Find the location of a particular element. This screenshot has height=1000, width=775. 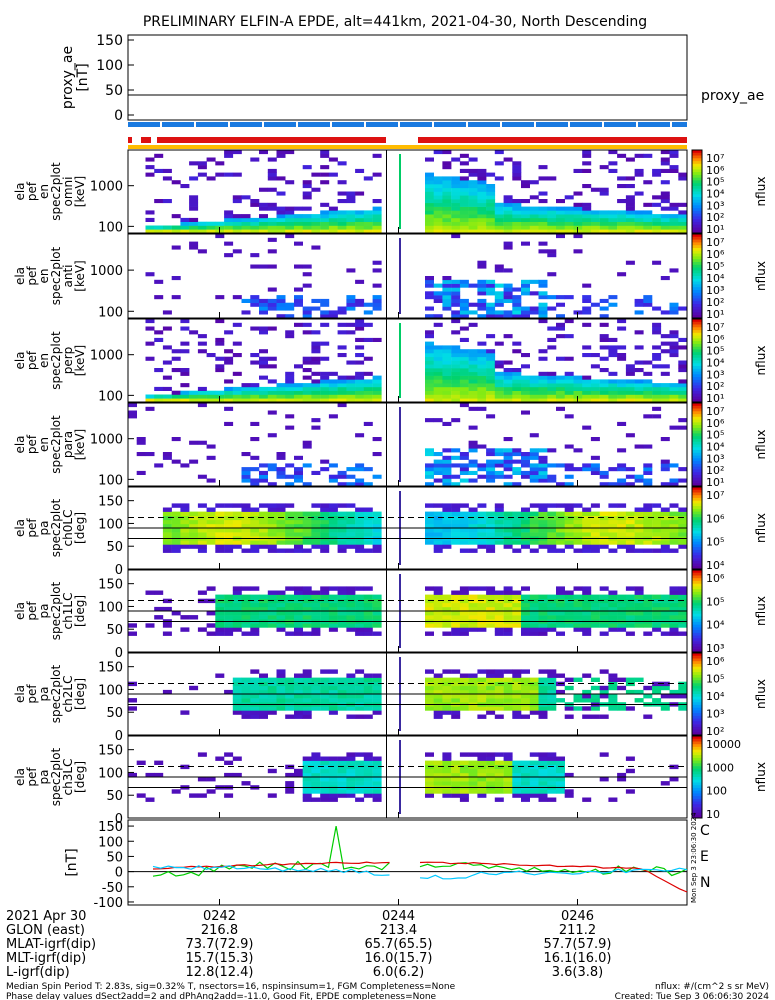

spectrogram-ytick-label: 50 is located at coordinates (114, 547).